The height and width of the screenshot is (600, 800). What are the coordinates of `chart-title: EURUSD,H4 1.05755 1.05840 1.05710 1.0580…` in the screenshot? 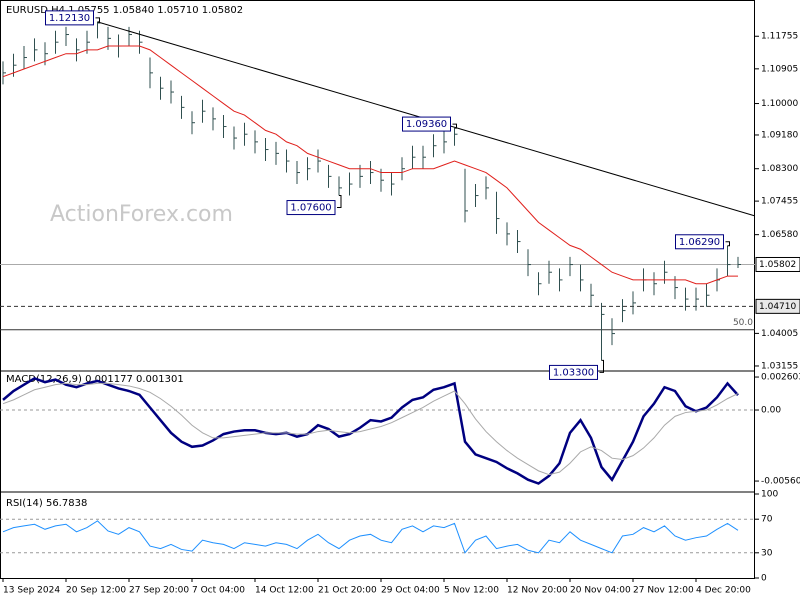 It's located at (124, 10).